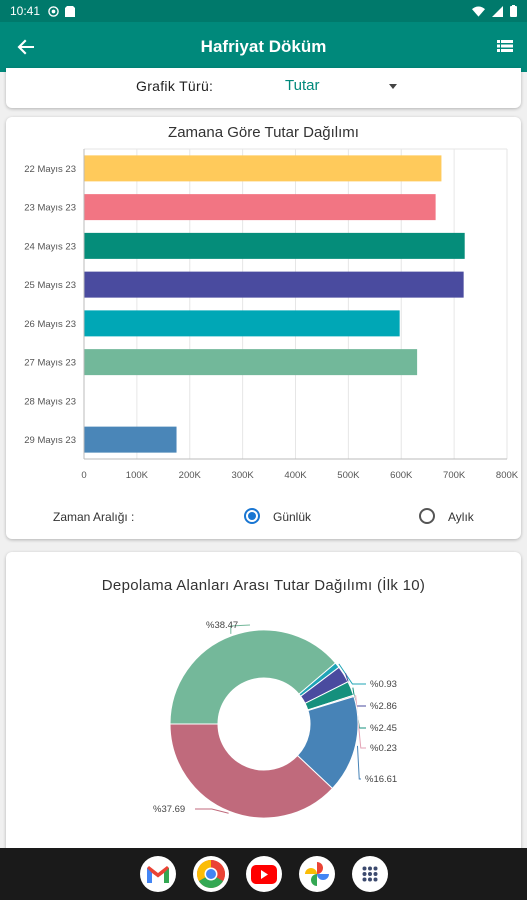 This screenshot has height=900, width=527. What do you see at coordinates (50, 169) in the screenshot?
I see `y-tick-label: 22 Mayıs 23` at bounding box center [50, 169].